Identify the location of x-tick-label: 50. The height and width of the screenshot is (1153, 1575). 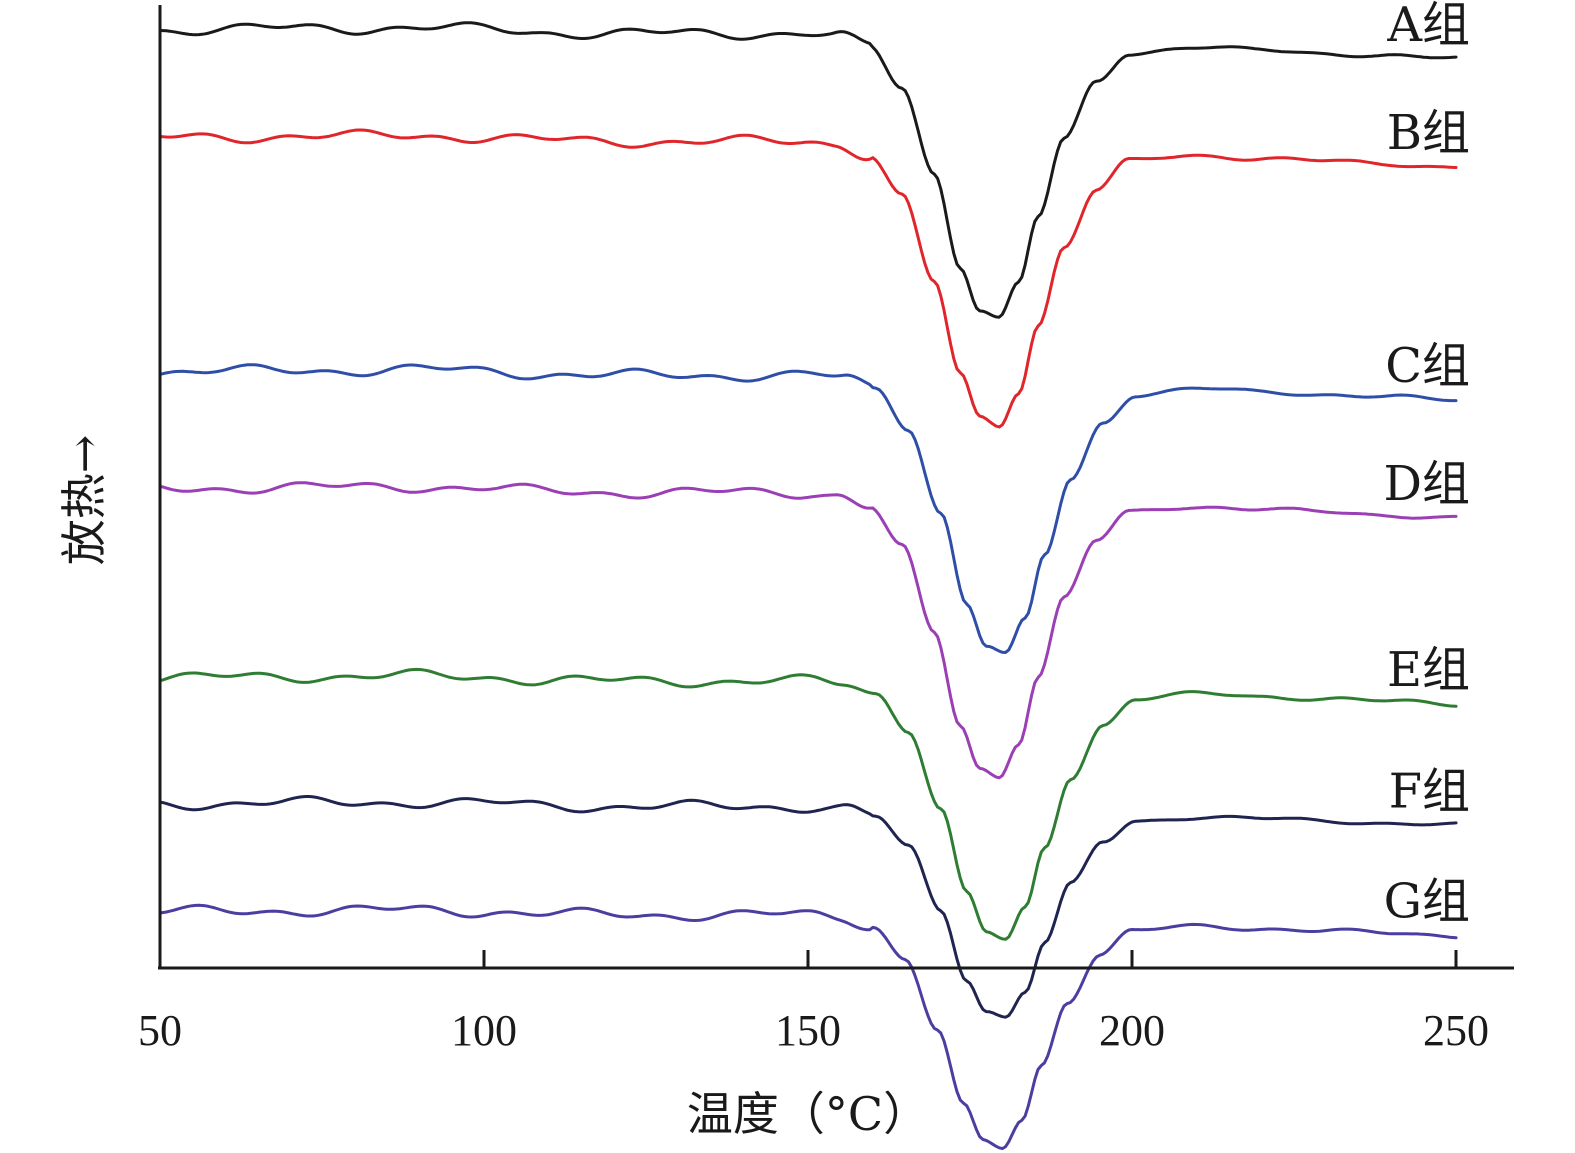
(160, 1030).